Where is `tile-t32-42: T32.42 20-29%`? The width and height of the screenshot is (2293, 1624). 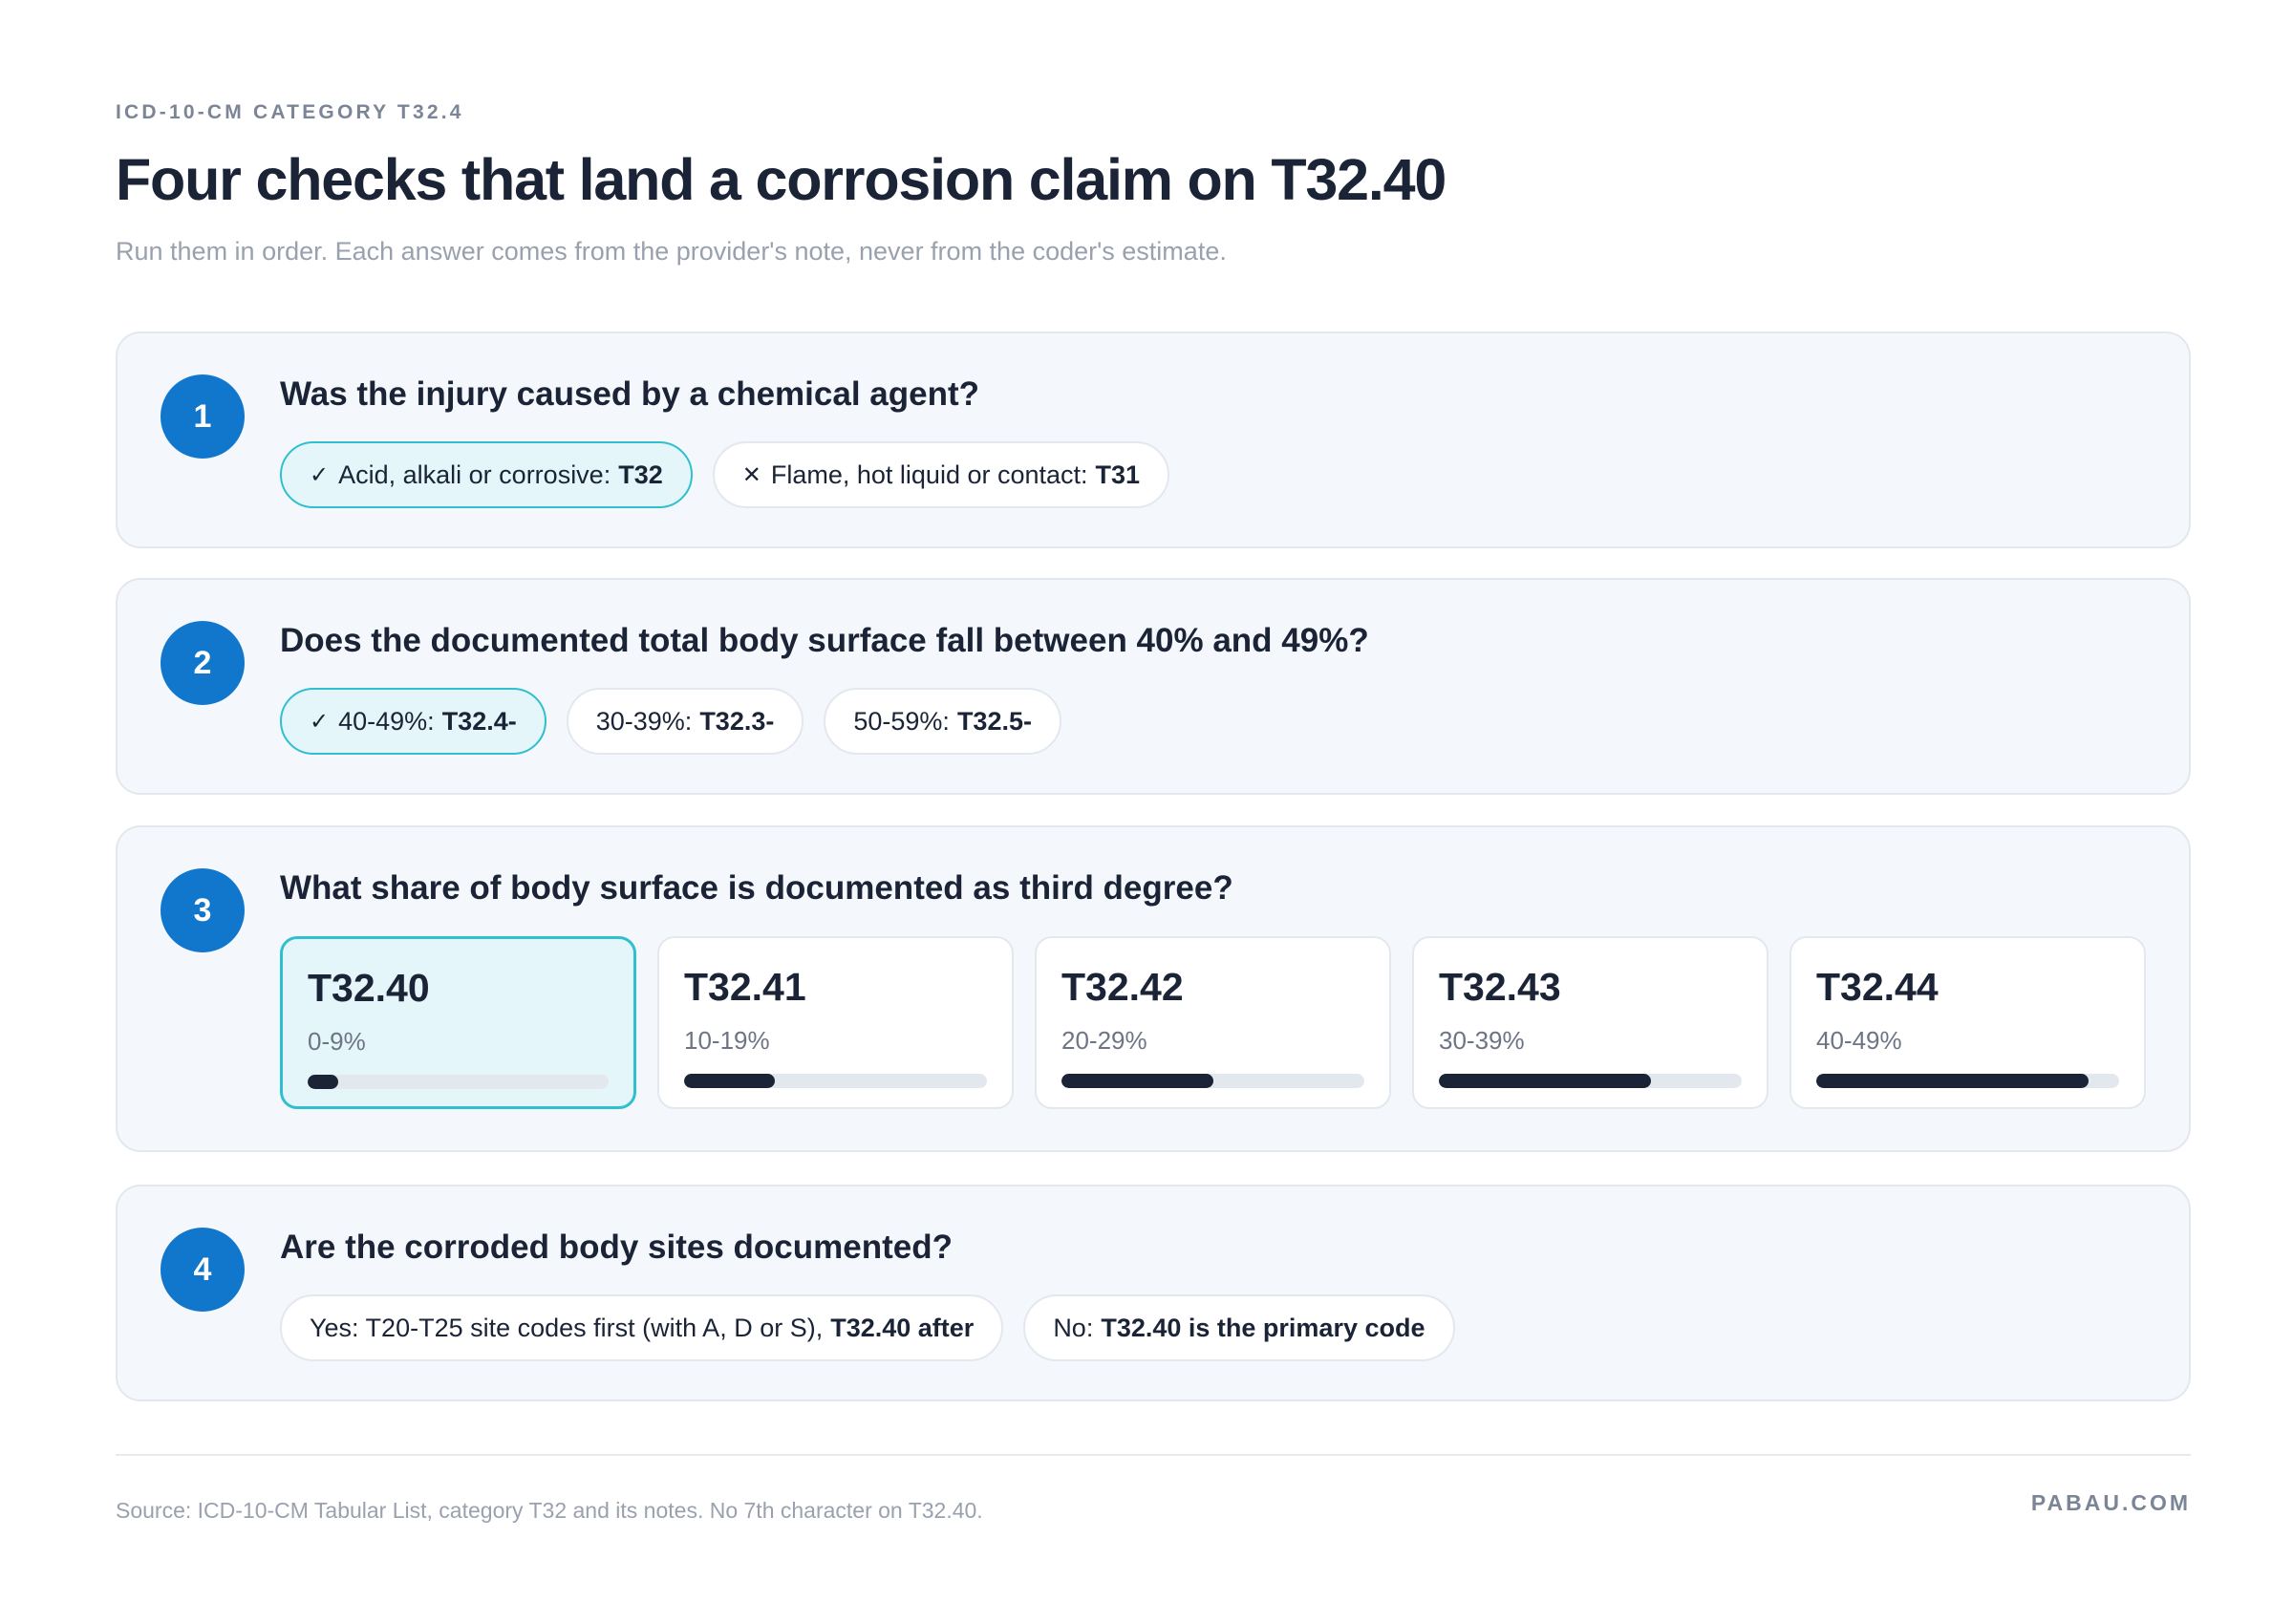 tile-t32-42: T32.42 20-29% is located at coordinates (1213, 1023).